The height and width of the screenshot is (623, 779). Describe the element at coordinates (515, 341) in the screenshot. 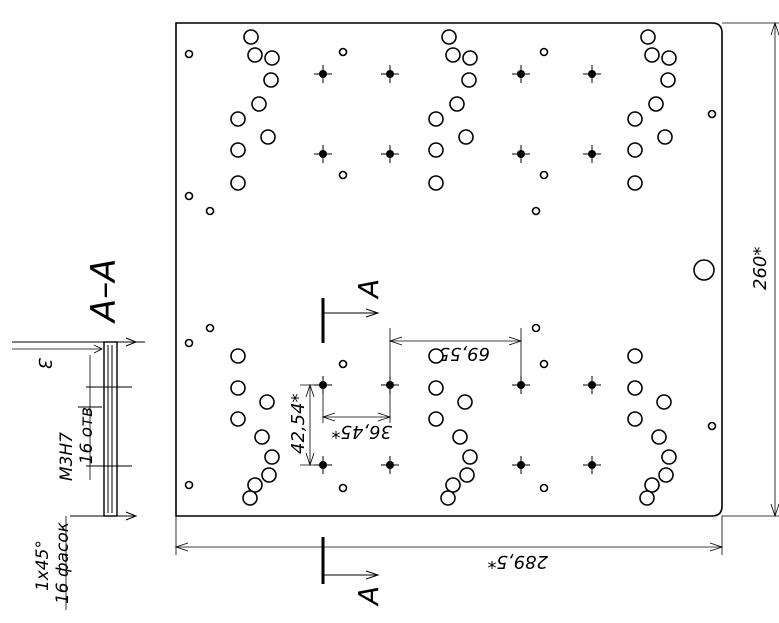

I see `pitch-wide-arrow-right` at that location.